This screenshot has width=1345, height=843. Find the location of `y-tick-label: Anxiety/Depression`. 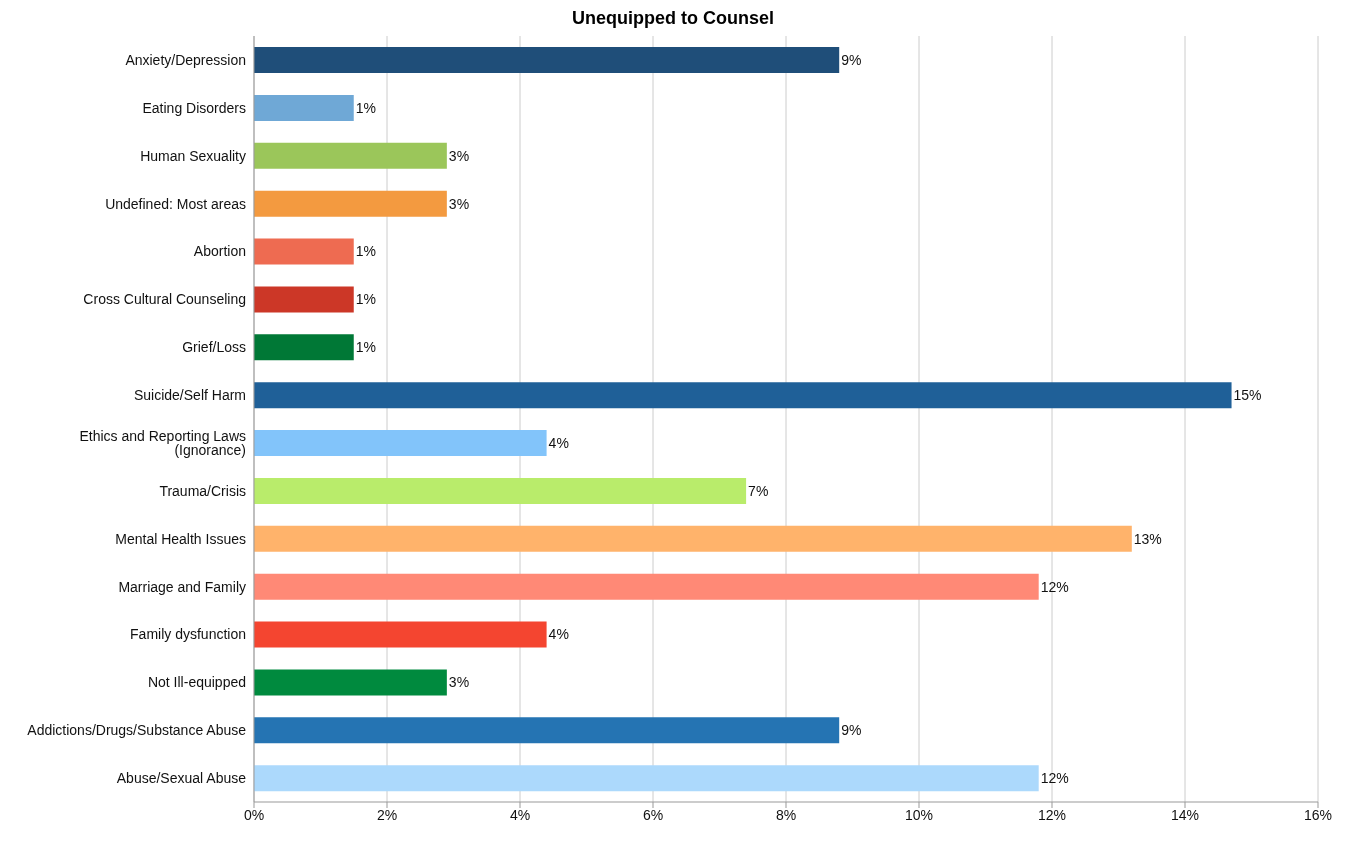

y-tick-label: Anxiety/Depression is located at coordinates (185, 59).